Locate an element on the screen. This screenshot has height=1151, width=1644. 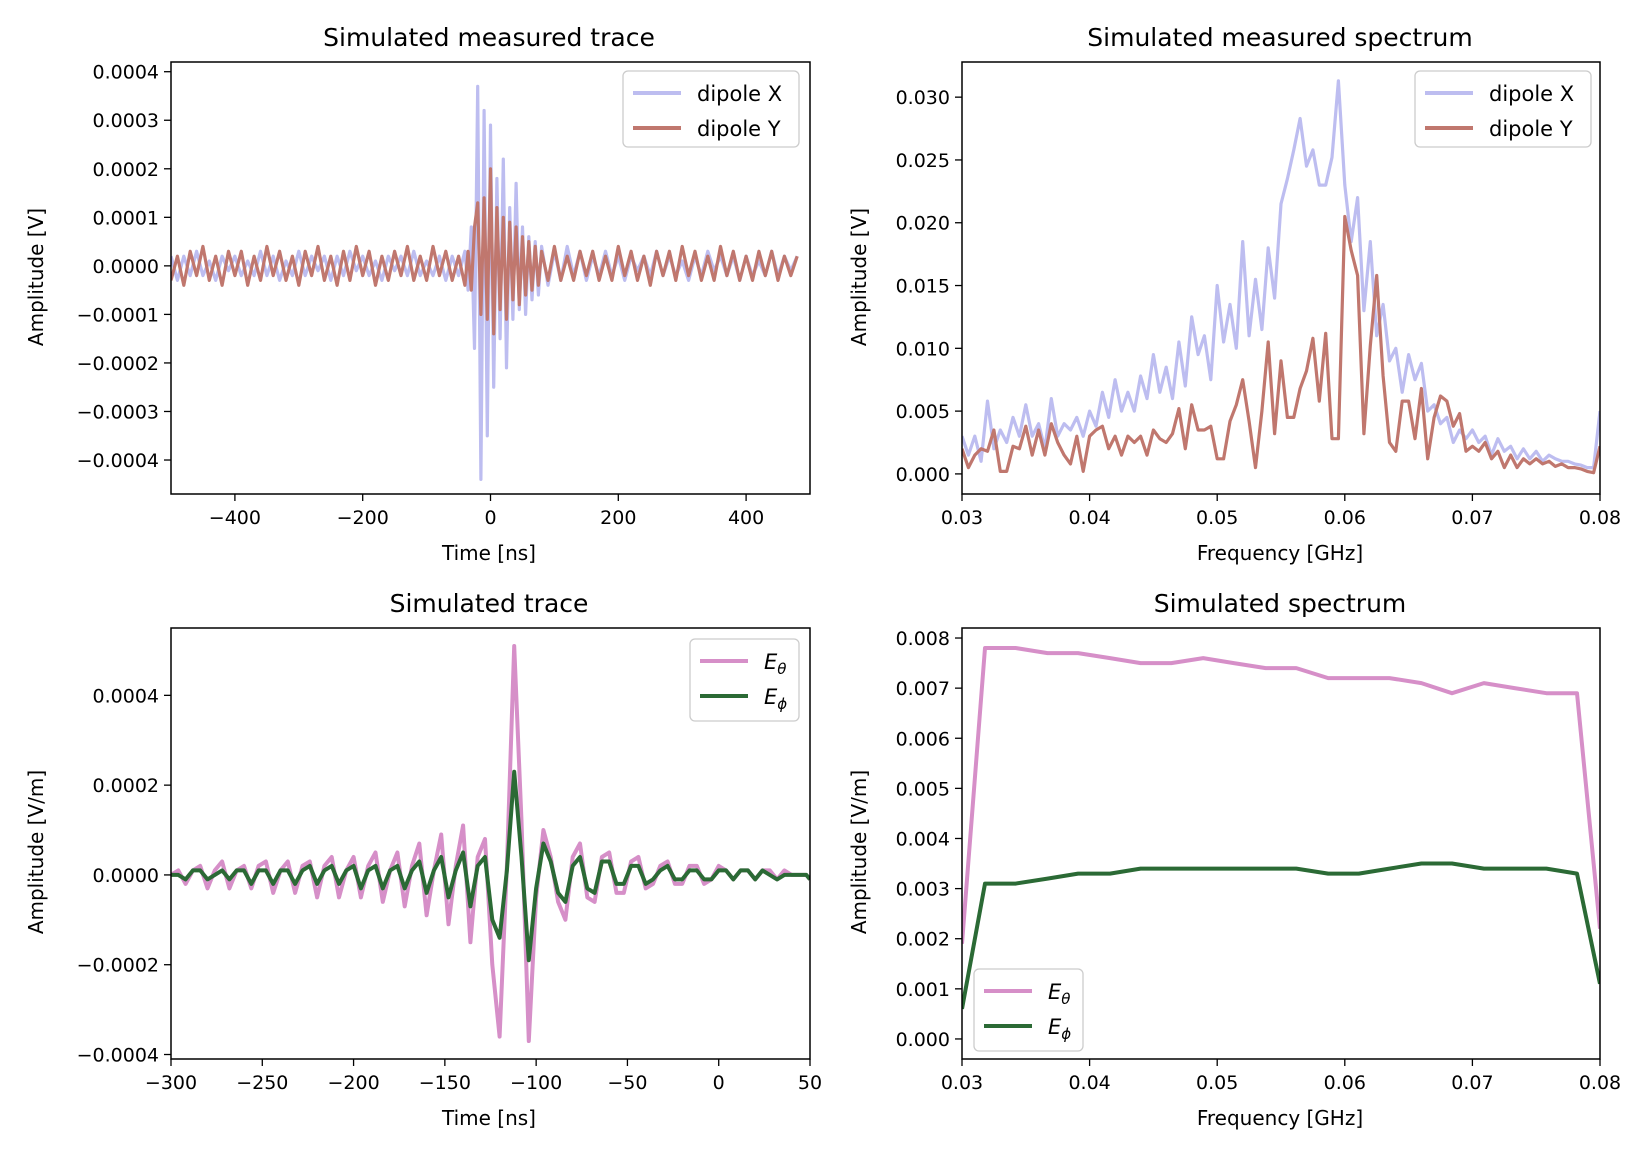
panel-title: Simulated measured spectrum is located at coordinates (1279, 37).